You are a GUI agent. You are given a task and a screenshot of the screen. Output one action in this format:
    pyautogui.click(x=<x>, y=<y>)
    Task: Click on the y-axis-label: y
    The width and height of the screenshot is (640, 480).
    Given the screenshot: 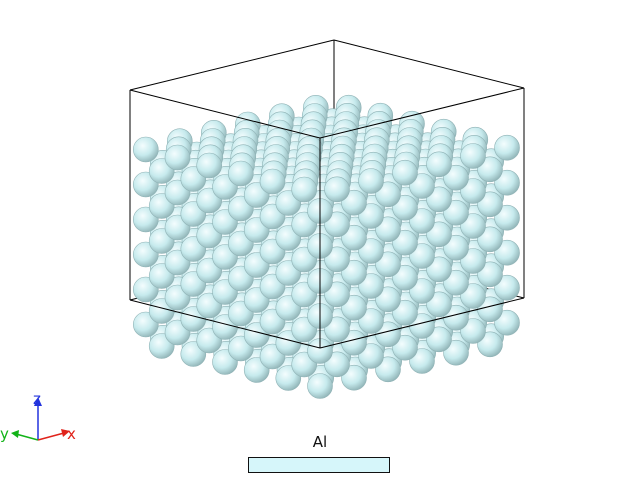 What is the action you would take?
    pyautogui.click(x=4, y=434)
    